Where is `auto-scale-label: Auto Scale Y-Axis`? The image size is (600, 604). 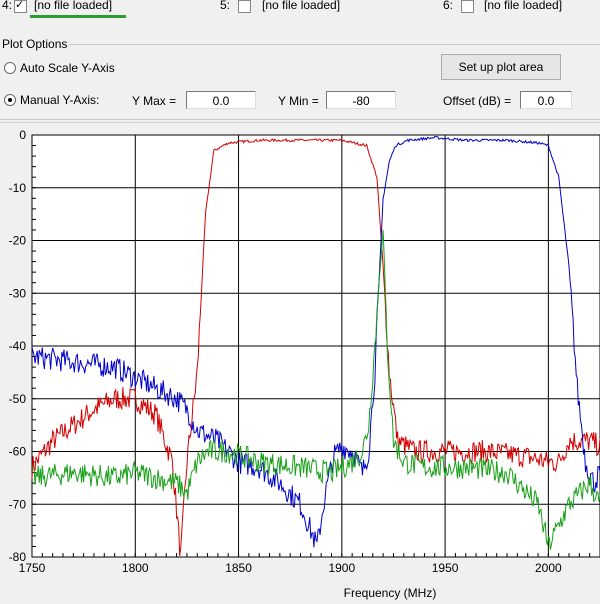 auto-scale-label: Auto Scale Y-Axis is located at coordinates (67, 68).